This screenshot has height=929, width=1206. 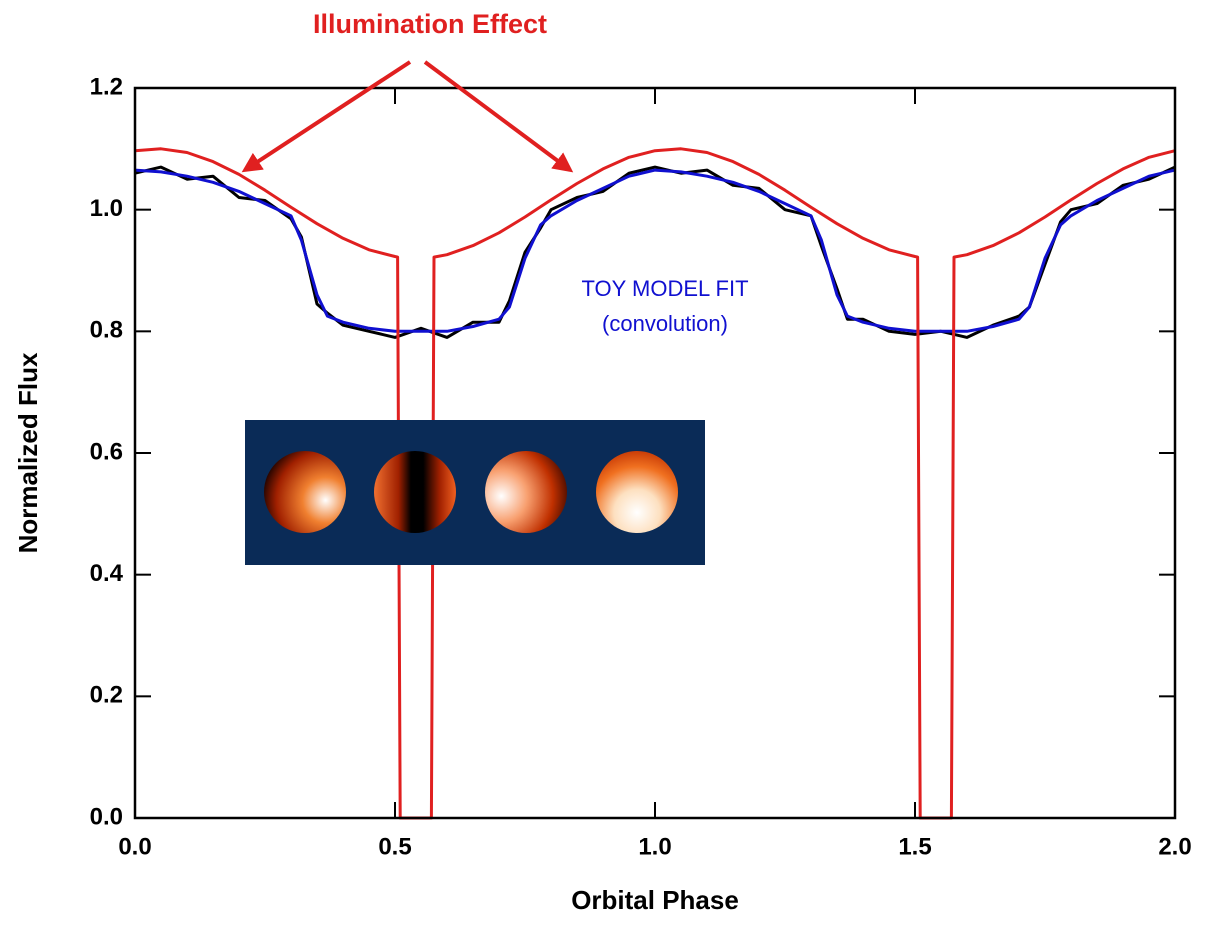 What do you see at coordinates (914, 846) in the screenshot?
I see `x-tick-label: 1.5` at bounding box center [914, 846].